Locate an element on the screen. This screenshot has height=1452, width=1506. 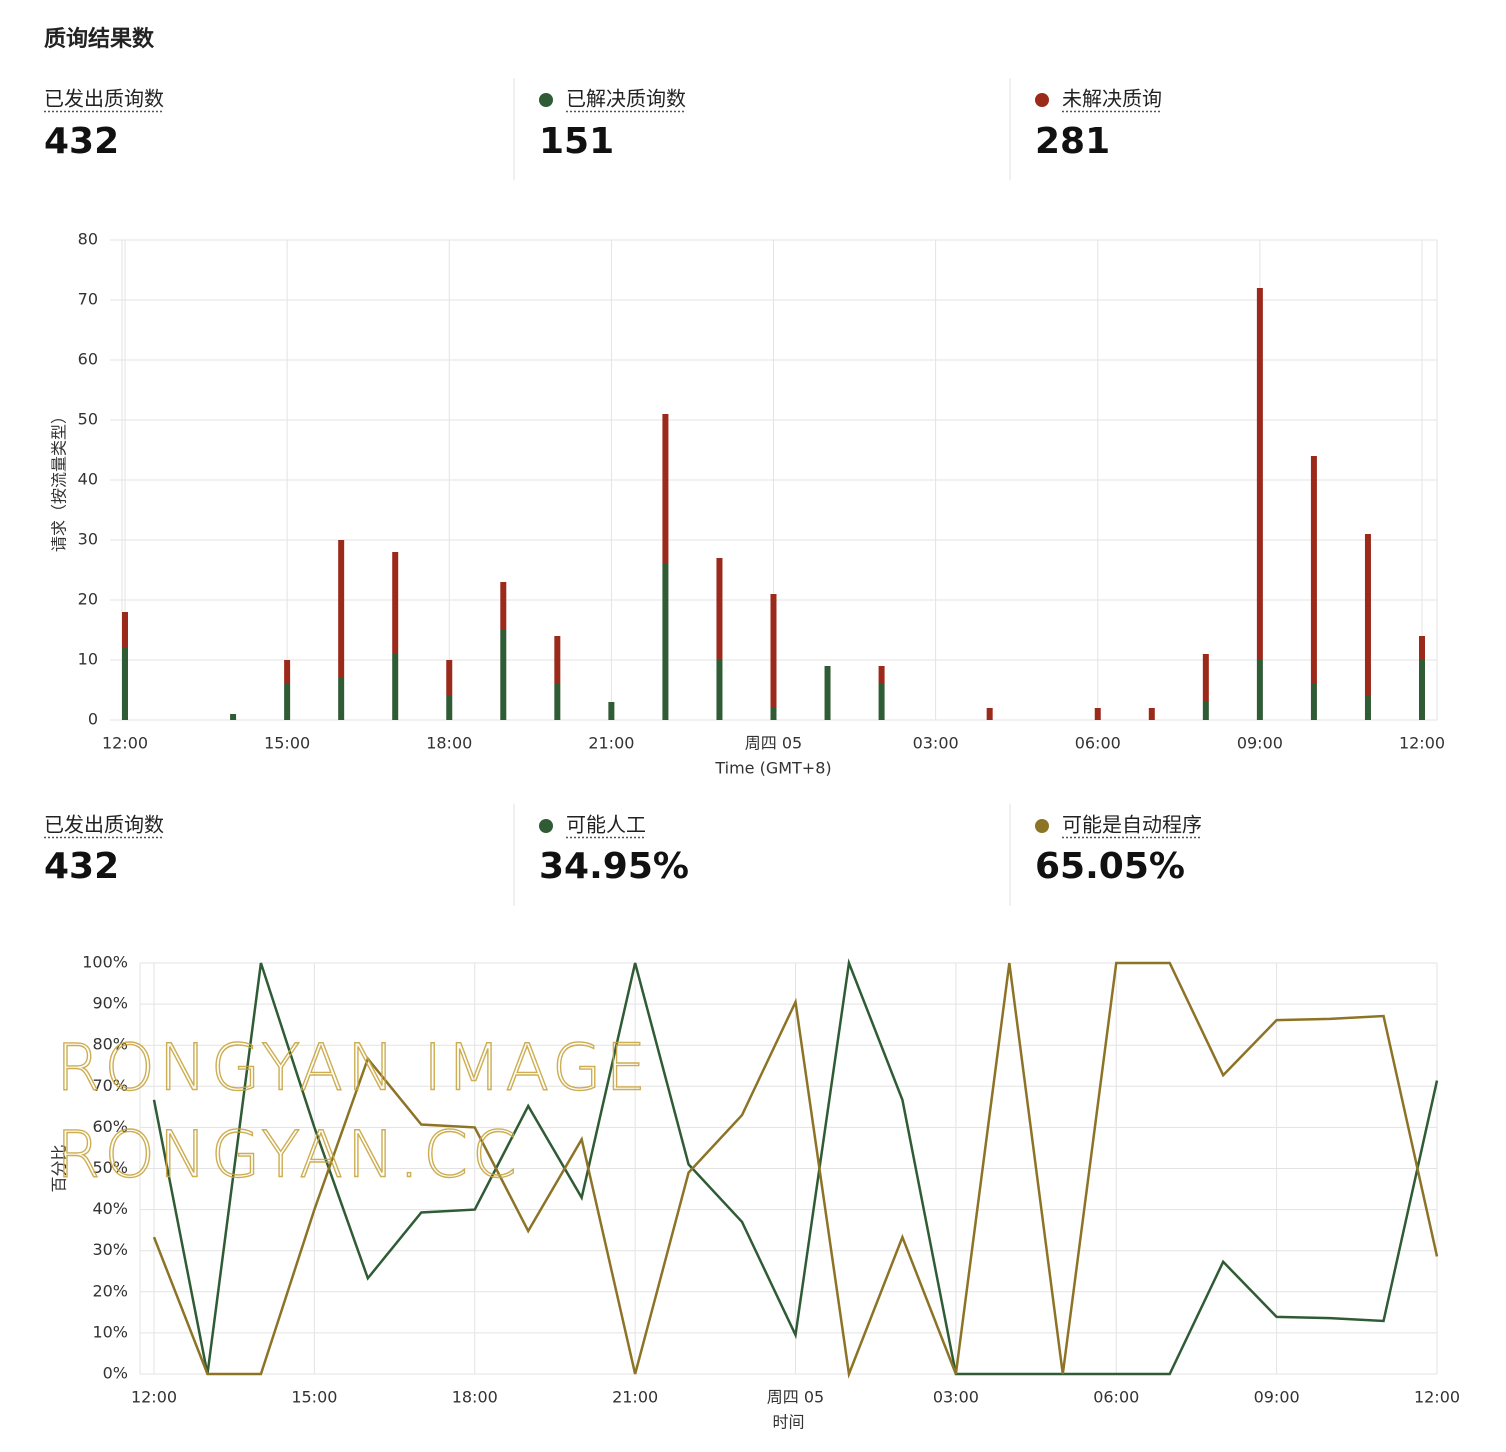
section-title: 质询结果数 is located at coordinates (99, 39).